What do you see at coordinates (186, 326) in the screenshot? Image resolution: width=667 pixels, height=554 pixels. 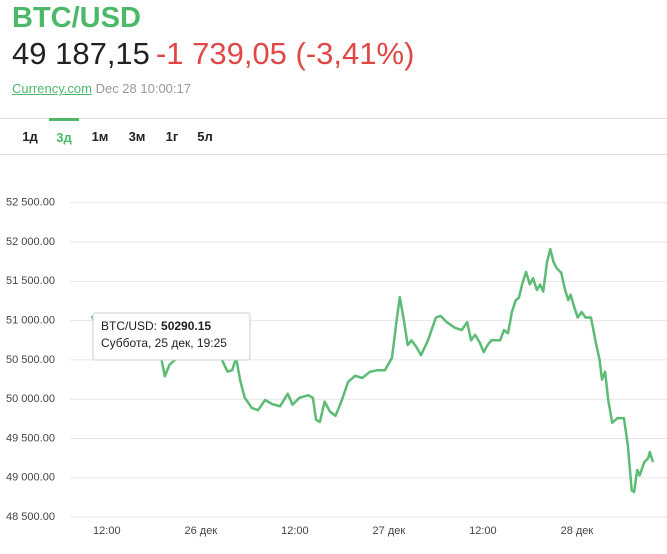 I see `tooltip-value: 50290.15` at bounding box center [186, 326].